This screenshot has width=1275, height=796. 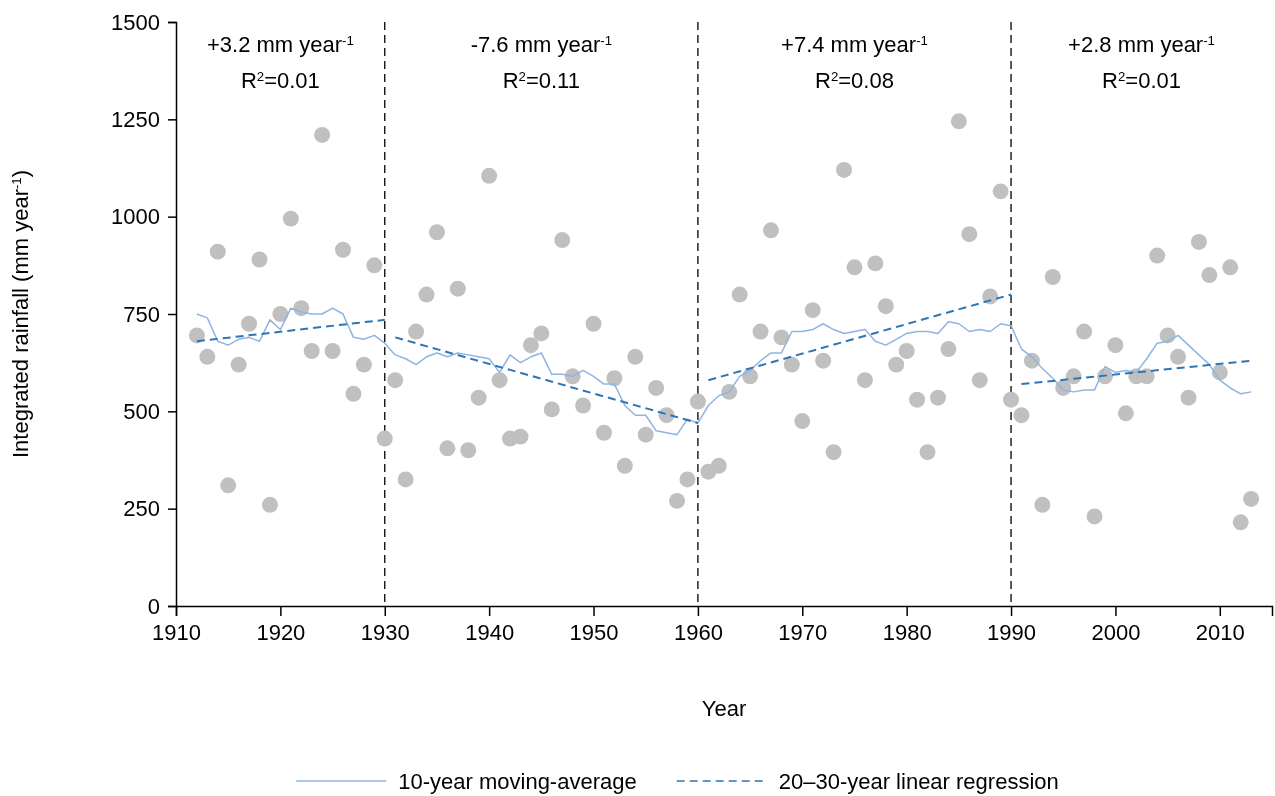 What do you see at coordinates (517, 781) in the screenshot?
I see `legend-label: 10-year moving-average` at bounding box center [517, 781].